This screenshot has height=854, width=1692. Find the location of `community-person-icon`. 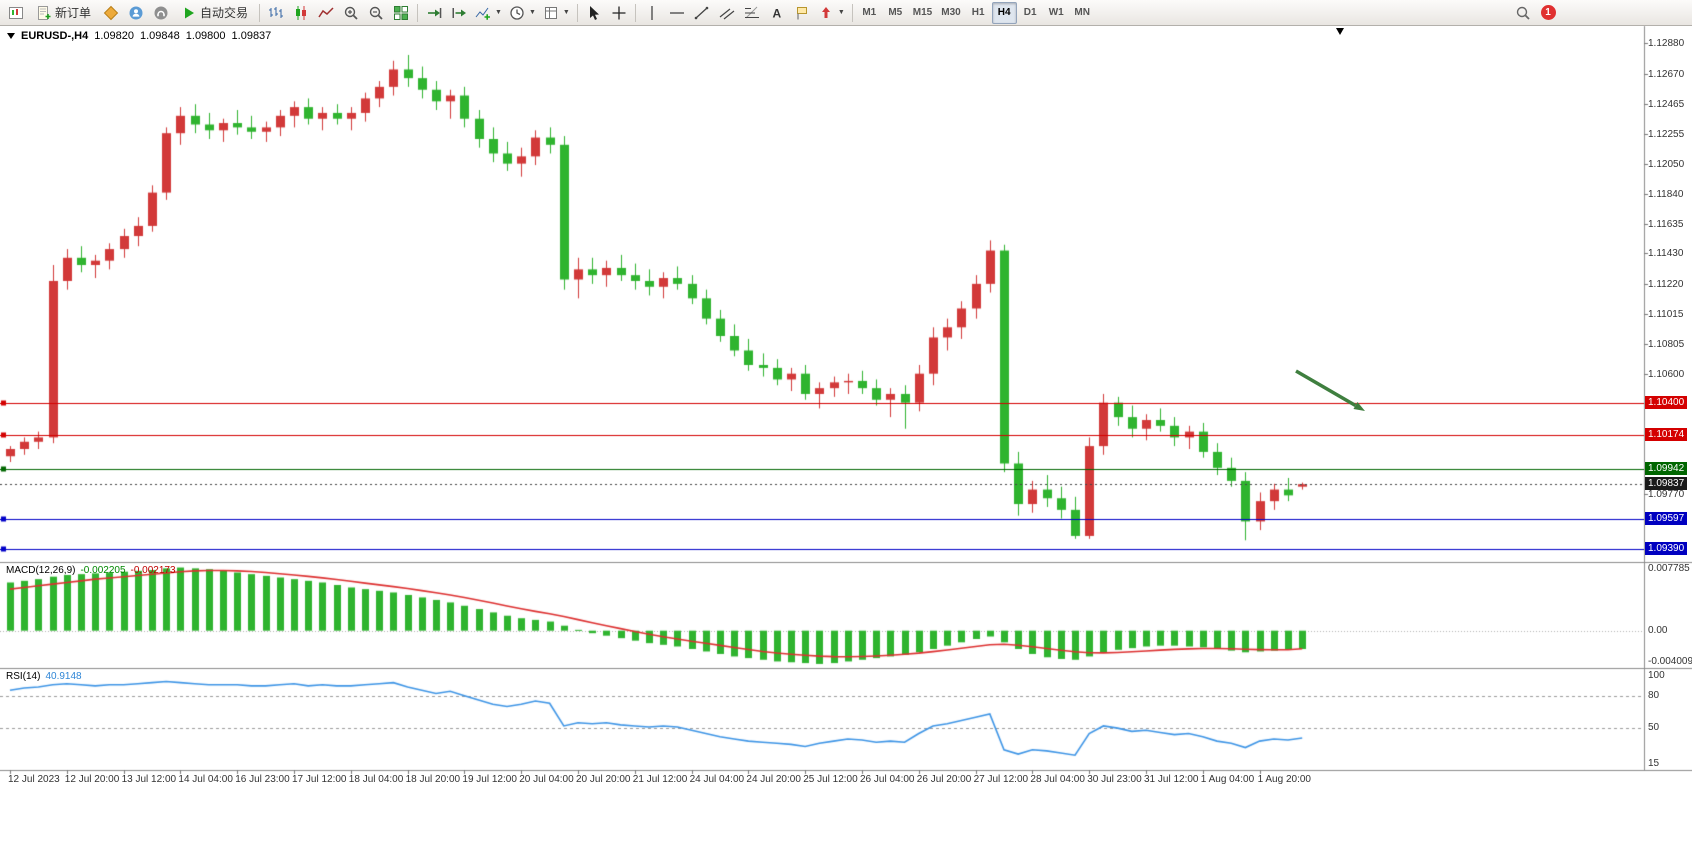

community-person-icon is located at coordinates (136, 12).